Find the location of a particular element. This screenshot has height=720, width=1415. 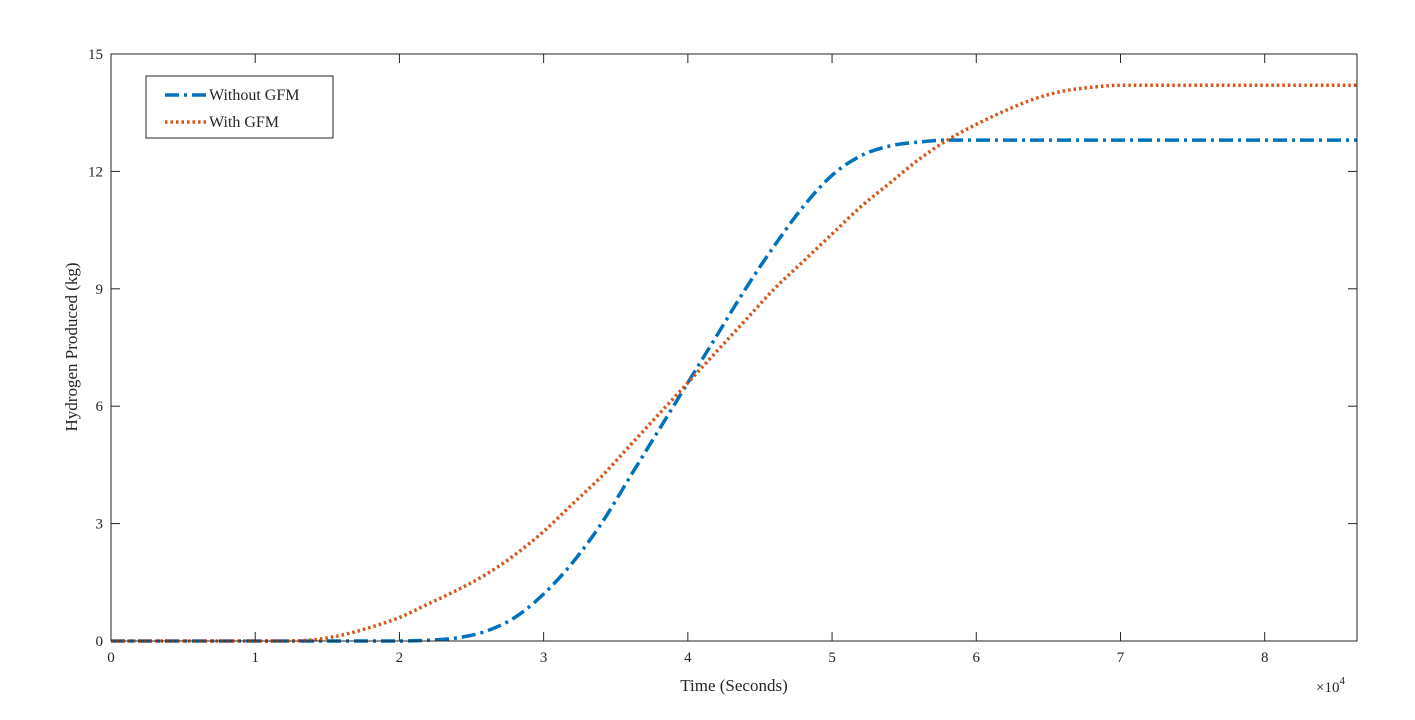

x-tick-label: 1 is located at coordinates (255, 658).